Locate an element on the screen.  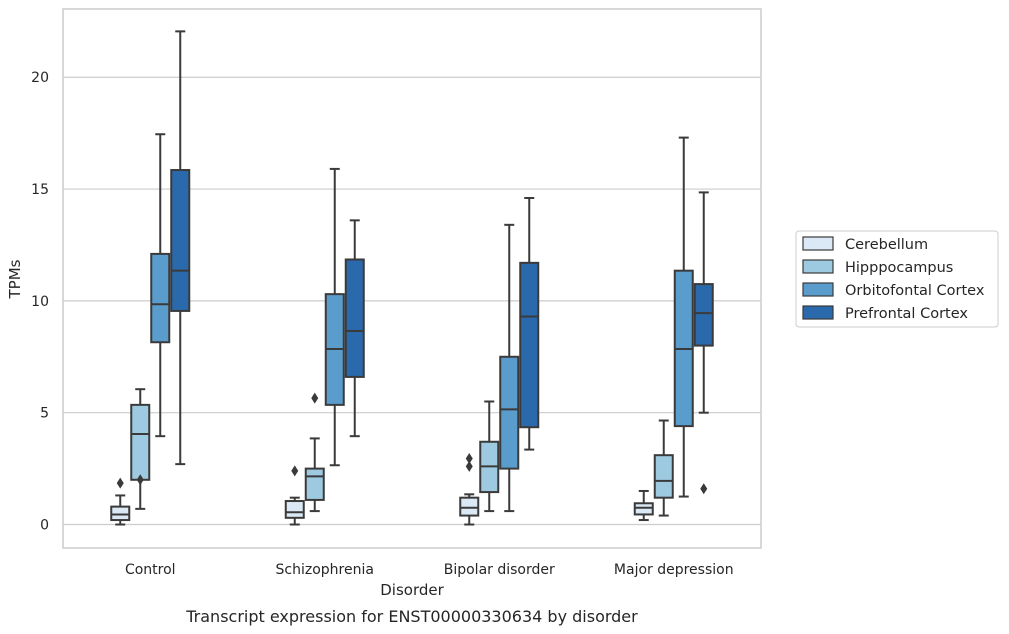
legend-item: Cerebellum is located at coordinates (865, 244).